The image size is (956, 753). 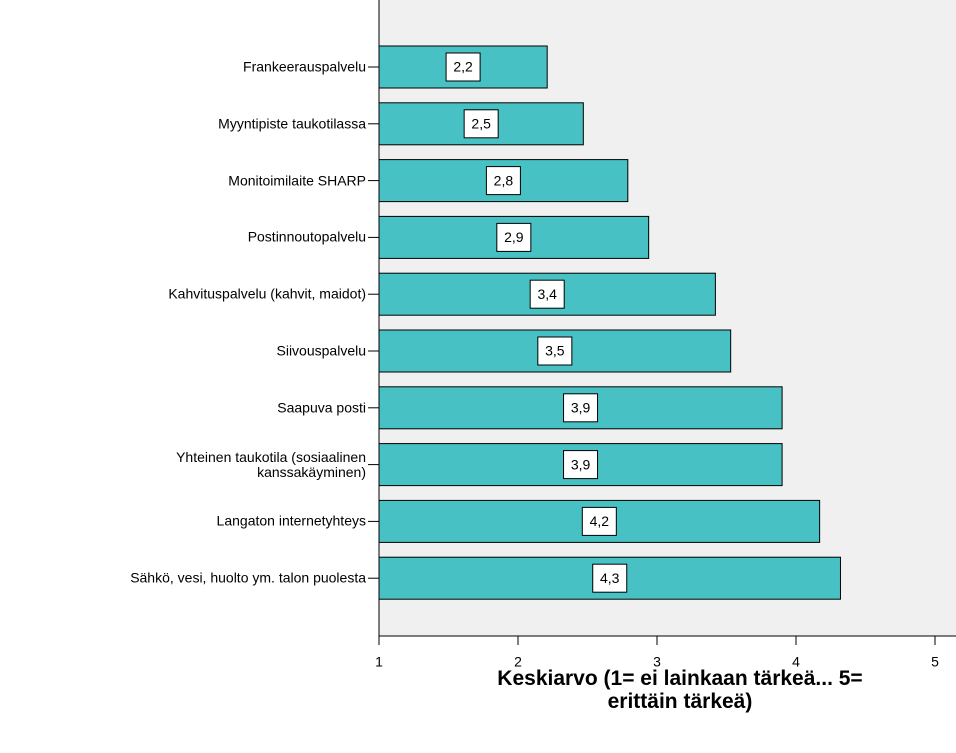 I want to click on value-label: 2,5, so click(x=481, y=124).